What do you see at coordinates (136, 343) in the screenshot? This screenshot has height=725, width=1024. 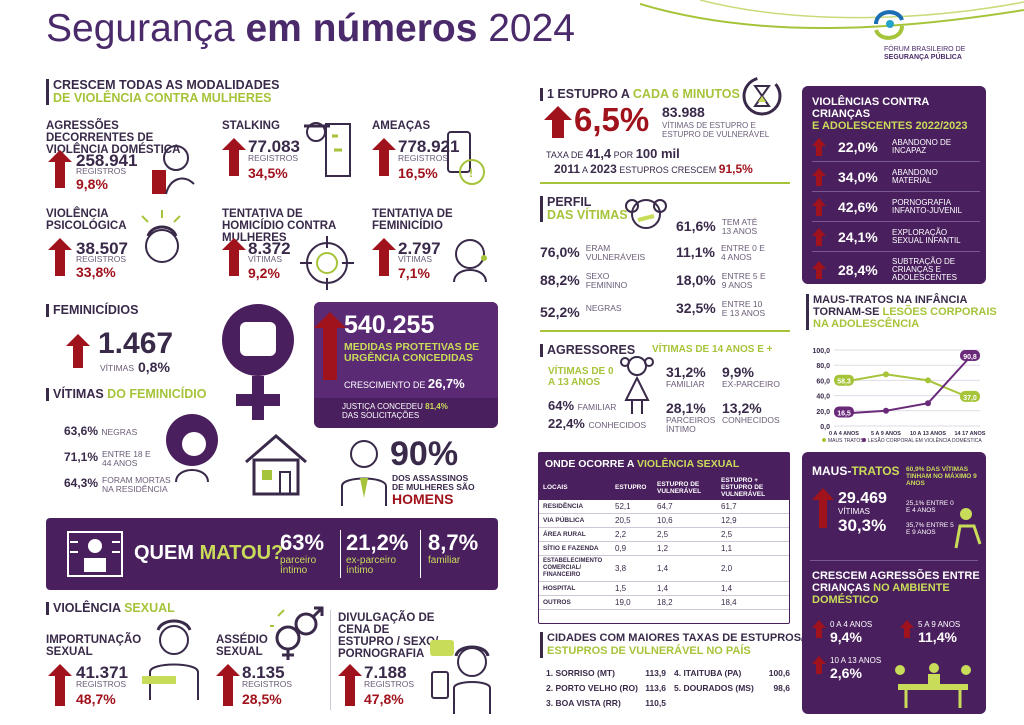 I see `feminicidios-value: 1.467` at bounding box center [136, 343].